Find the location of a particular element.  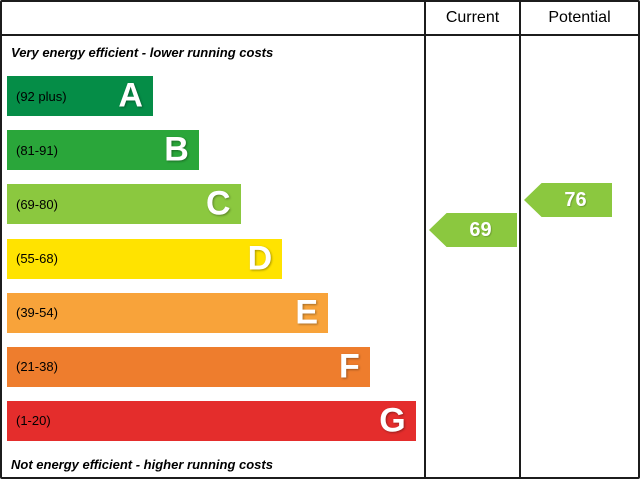

potential-column-header: Potential is located at coordinates (578, 19).